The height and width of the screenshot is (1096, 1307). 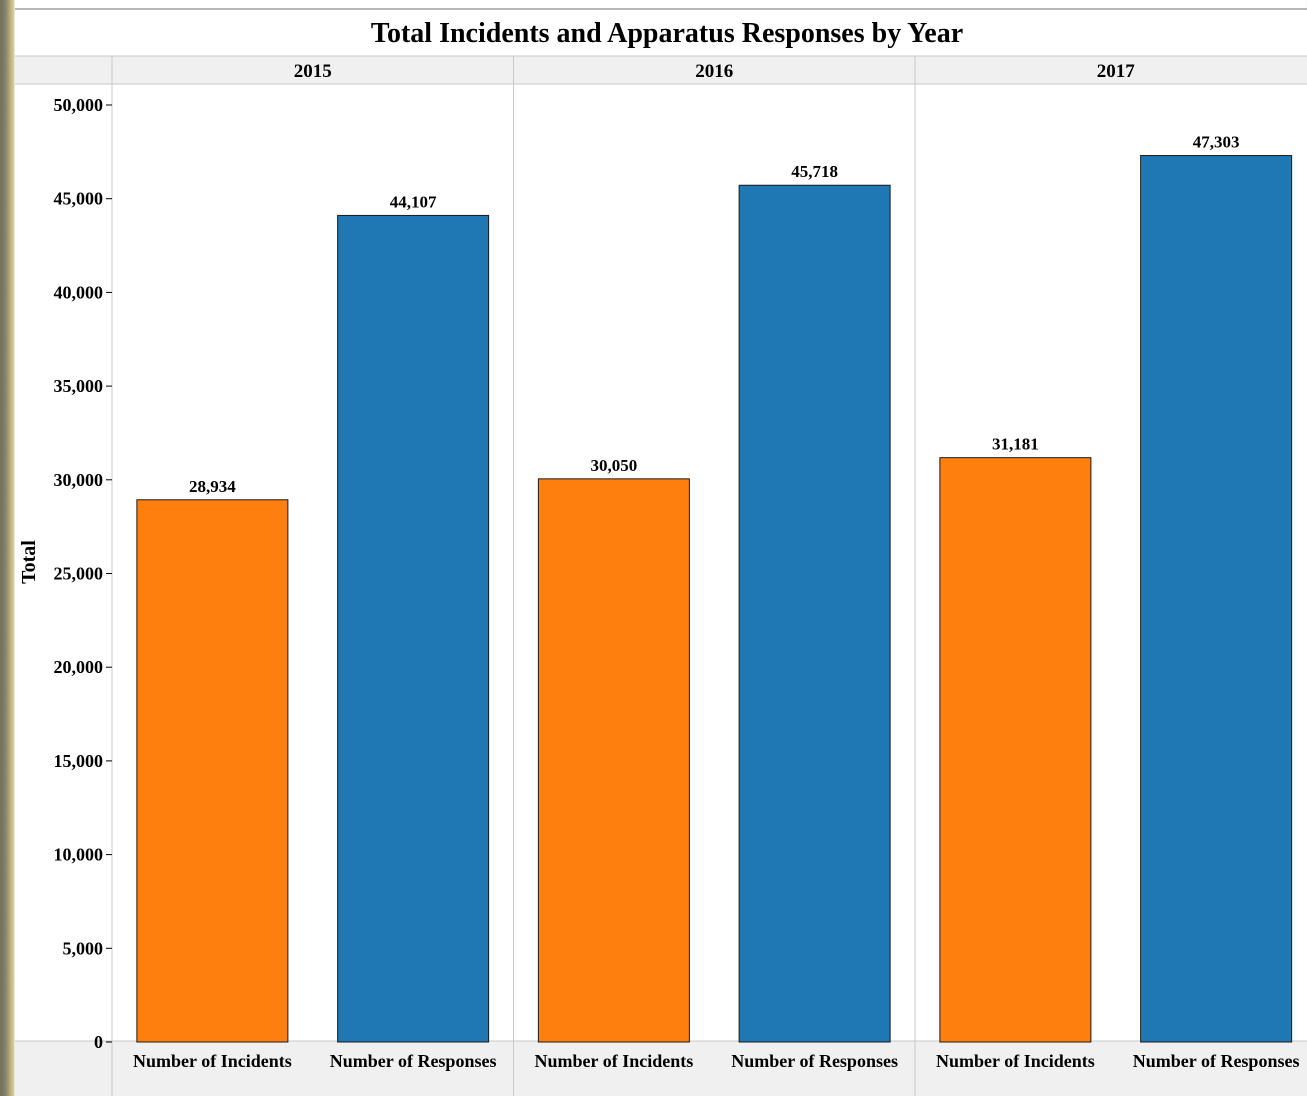 What do you see at coordinates (1116, 71) in the screenshot?
I see `year-header-2017: 2017` at bounding box center [1116, 71].